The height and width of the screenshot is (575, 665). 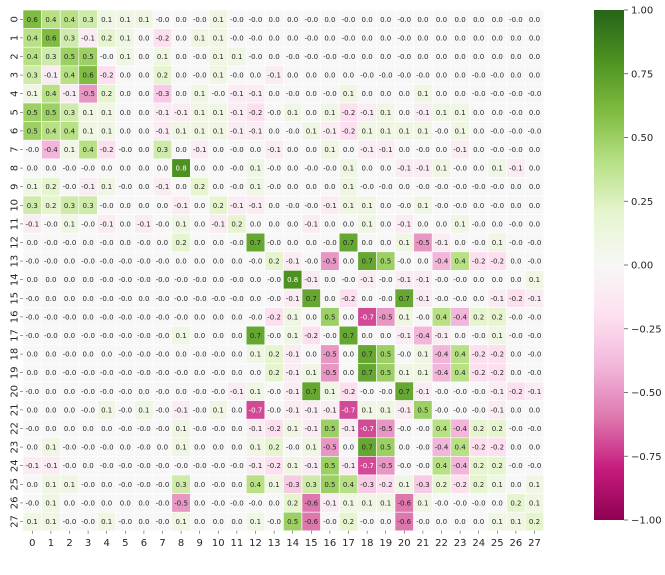 What do you see at coordinates (442, 373) in the screenshot?
I see `heatmap-cell-label: -0.4` at bounding box center [442, 373].